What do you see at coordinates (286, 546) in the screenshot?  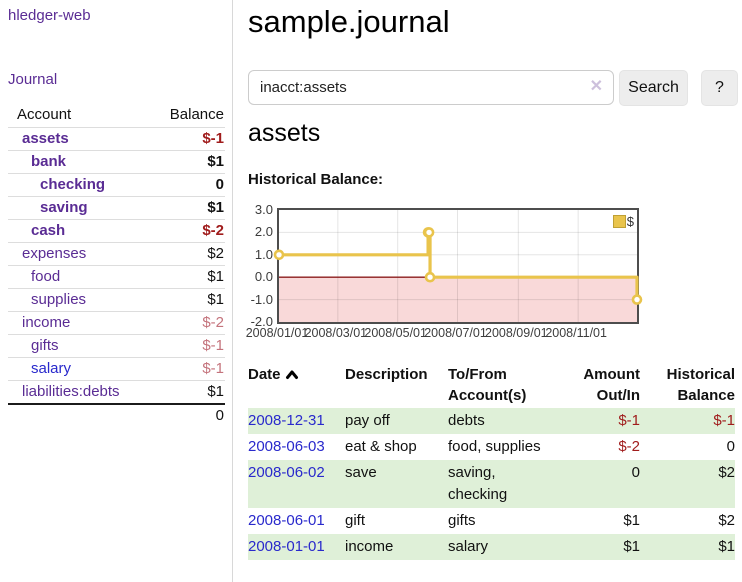 I see `date-link: 2008-01-01` at bounding box center [286, 546].